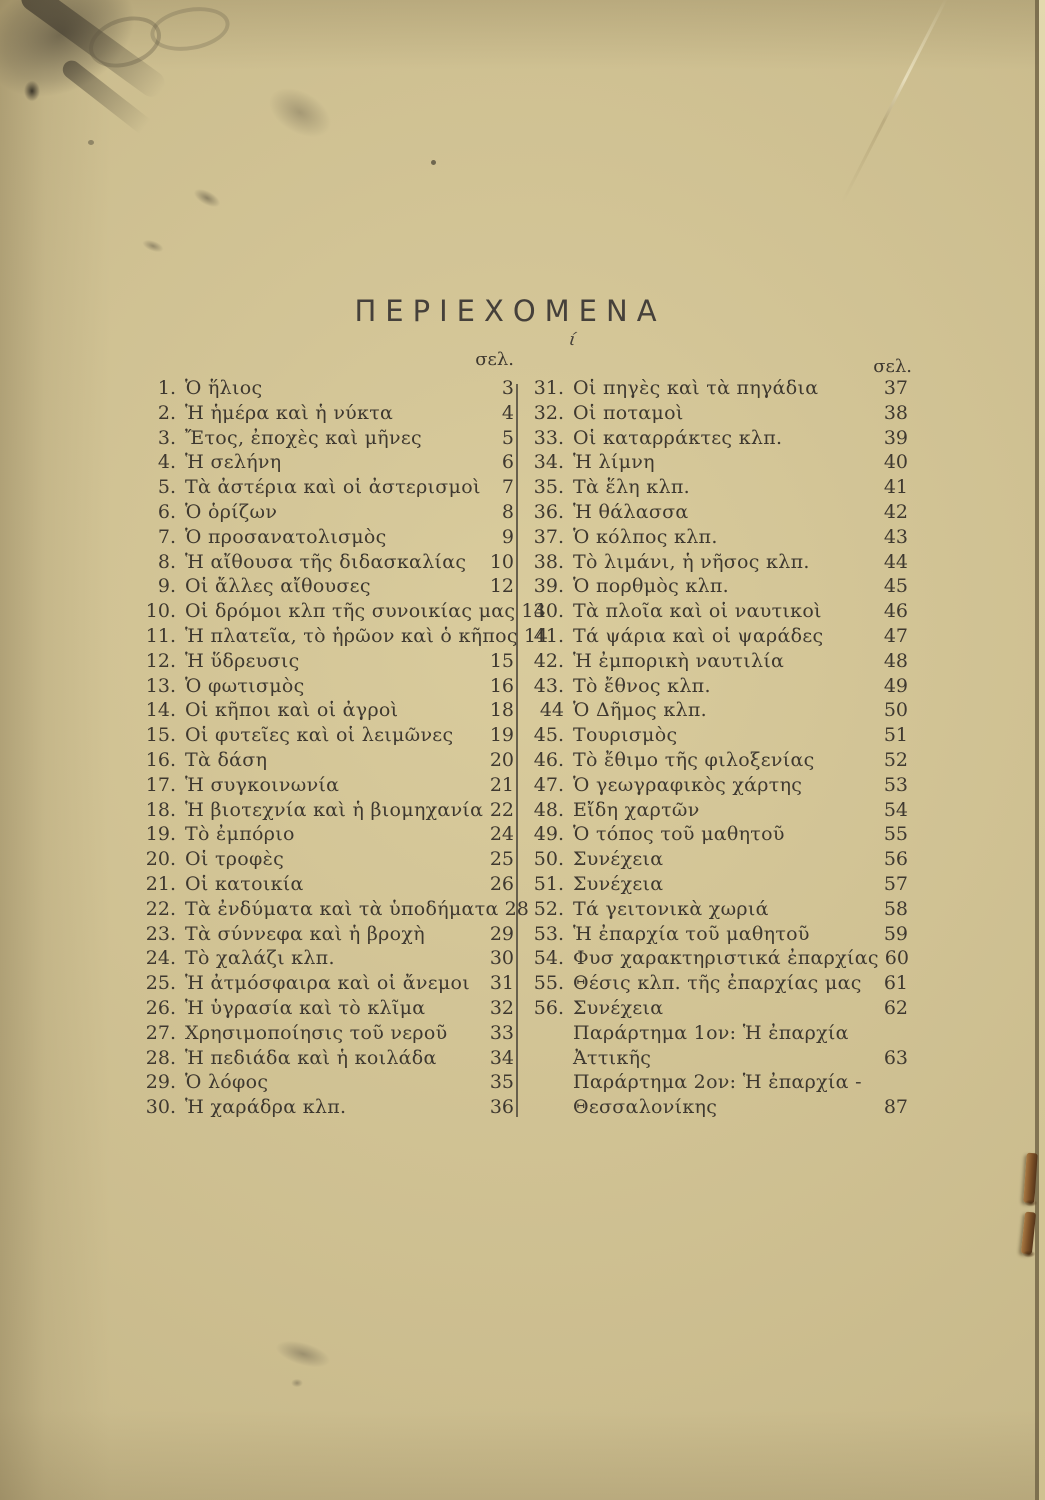  I want to click on toc-entry-number: 36., so click(548, 511).